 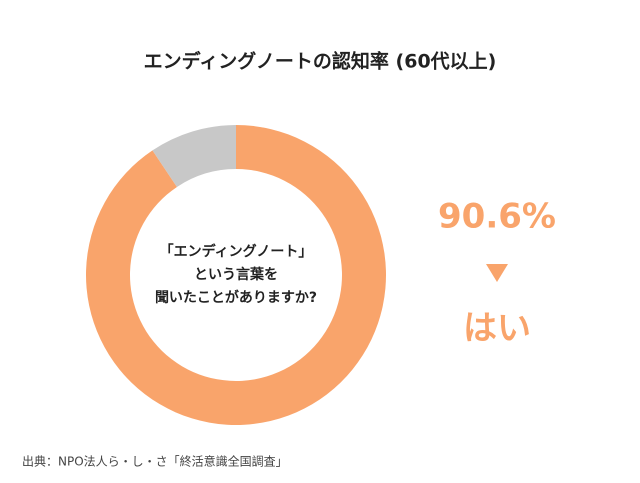 I want to click on center-text: 聞いたことがありますか?, so click(x=236, y=297).